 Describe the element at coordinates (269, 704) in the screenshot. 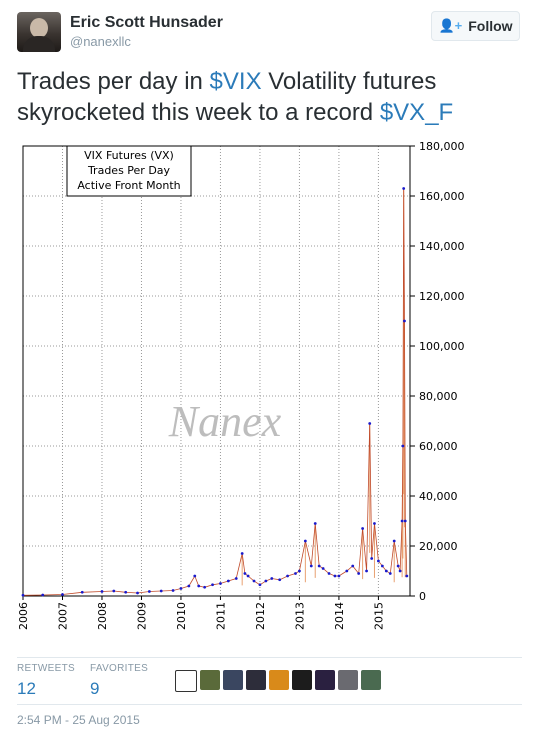

I see `divider` at that location.